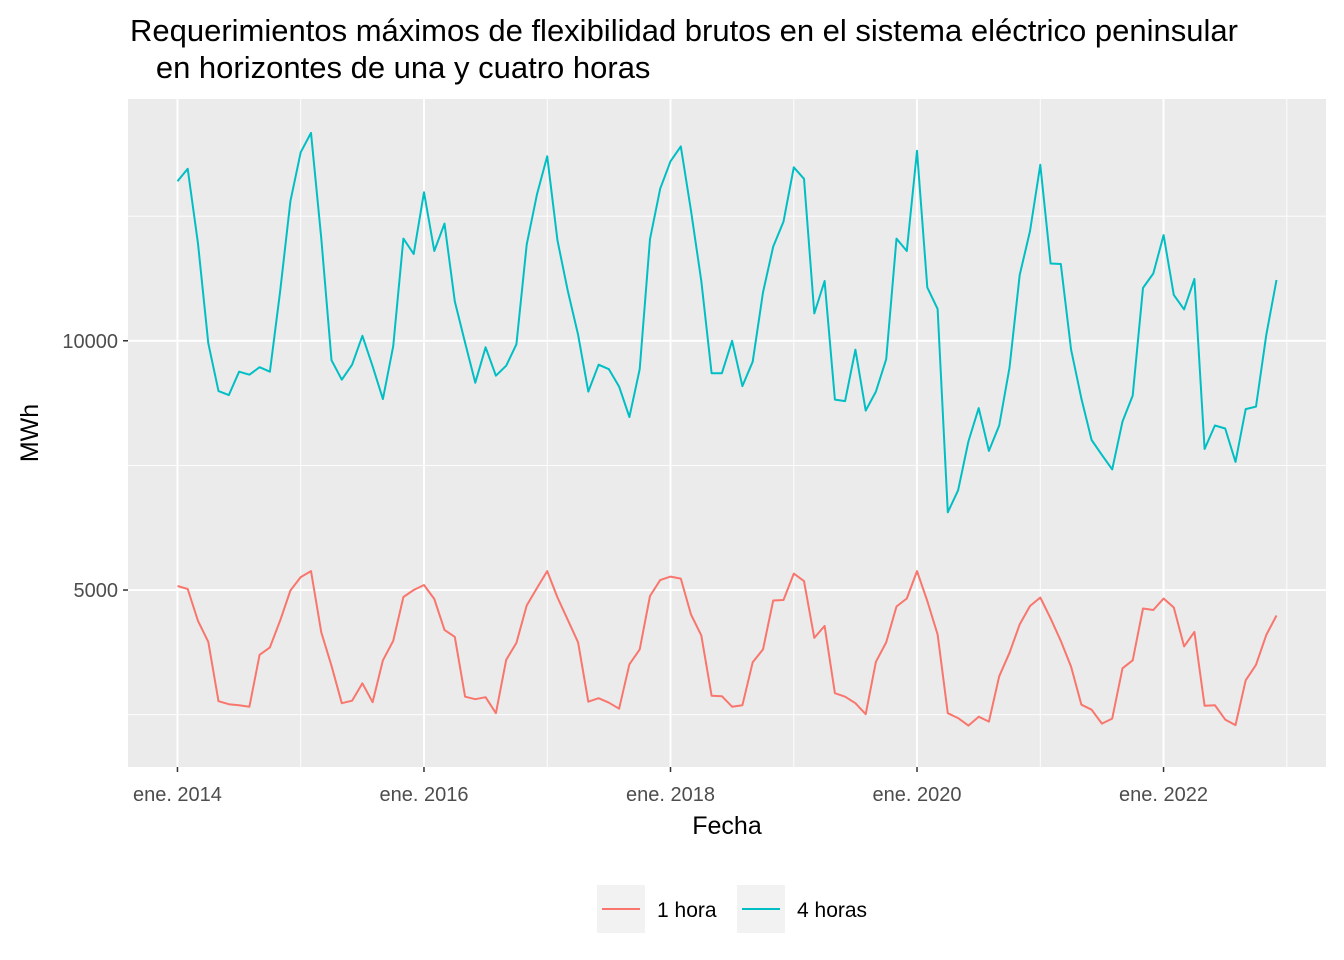  Describe the element at coordinates (423, 795) in the screenshot. I see `x-tick-label: ene. 2016` at that location.